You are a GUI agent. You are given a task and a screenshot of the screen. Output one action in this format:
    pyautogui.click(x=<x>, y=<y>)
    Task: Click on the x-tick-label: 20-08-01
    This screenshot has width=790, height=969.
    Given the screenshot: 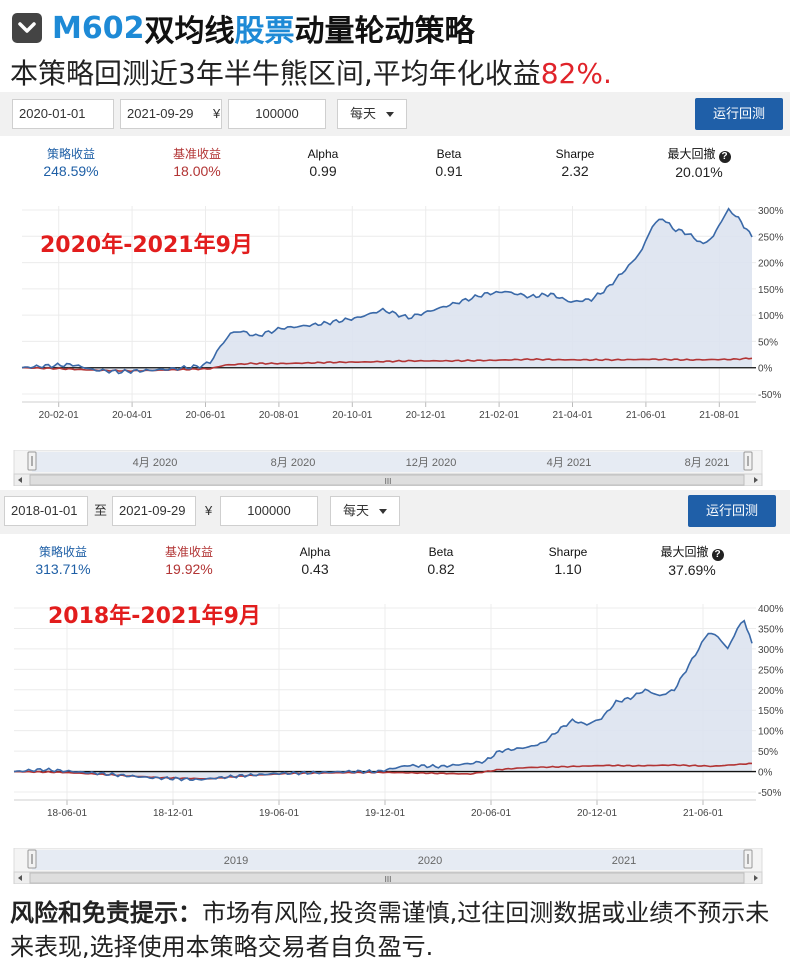 What is the action you would take?
    pyautogui.click(x=279, y=415)
    